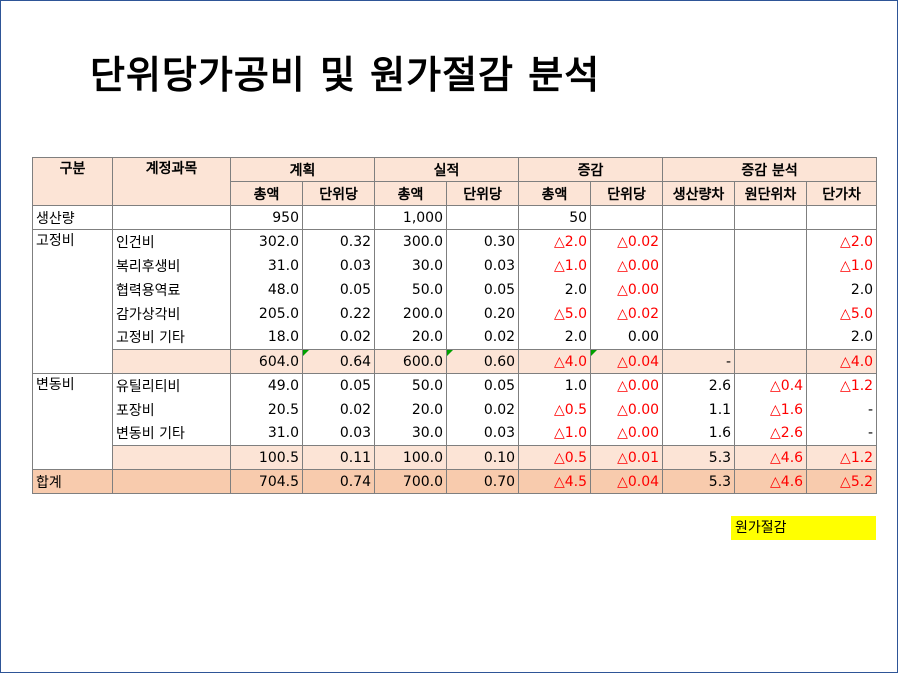 The image size is (900, 675). I want to click on total-change-total: △4.5, so click(555, 481).